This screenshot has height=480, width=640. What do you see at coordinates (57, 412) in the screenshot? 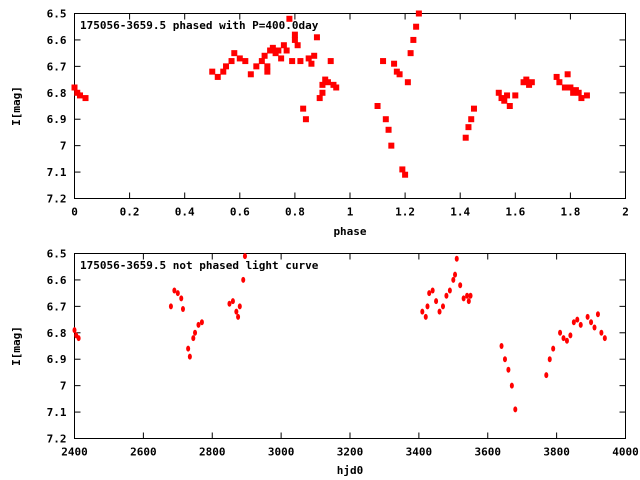
I see `unphased-y-tick-label: 7.1` at bounding box center [57, 412].